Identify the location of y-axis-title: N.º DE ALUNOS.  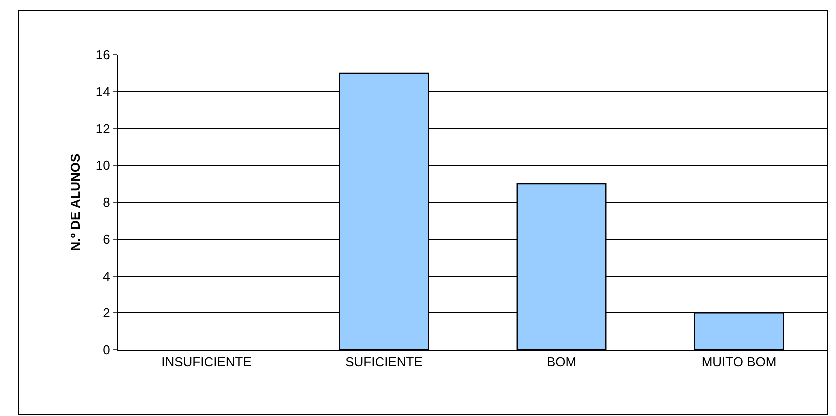
(75, 202).